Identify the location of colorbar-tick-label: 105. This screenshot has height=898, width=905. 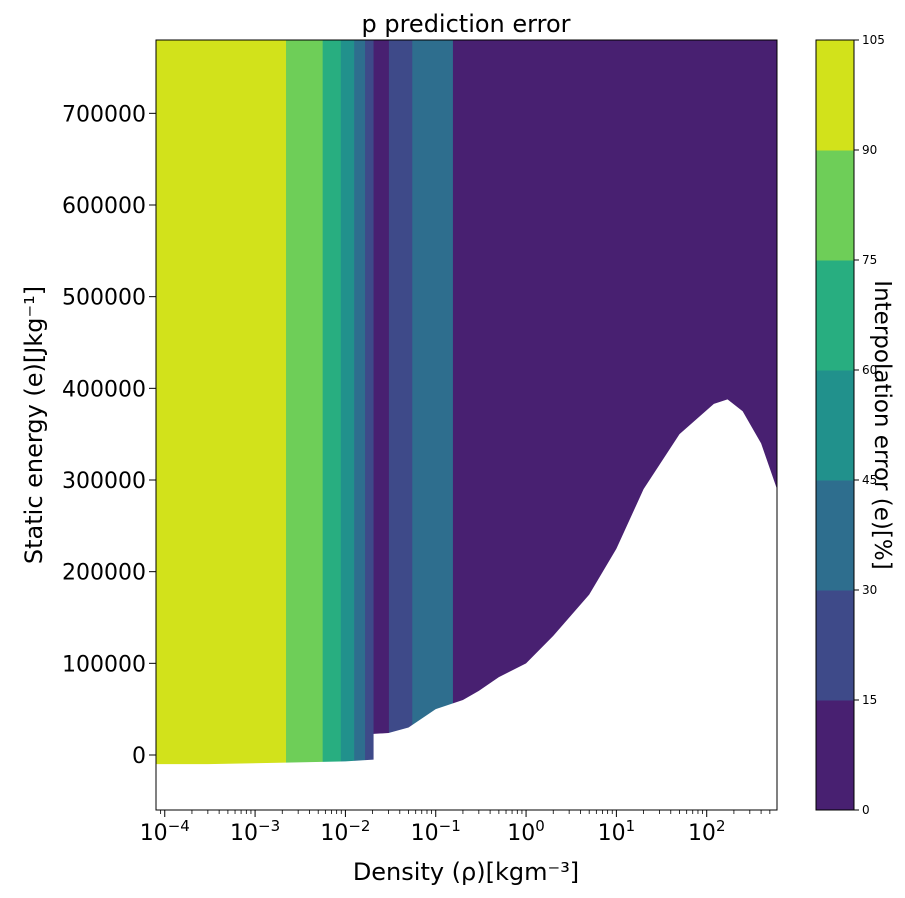
(873, 40).